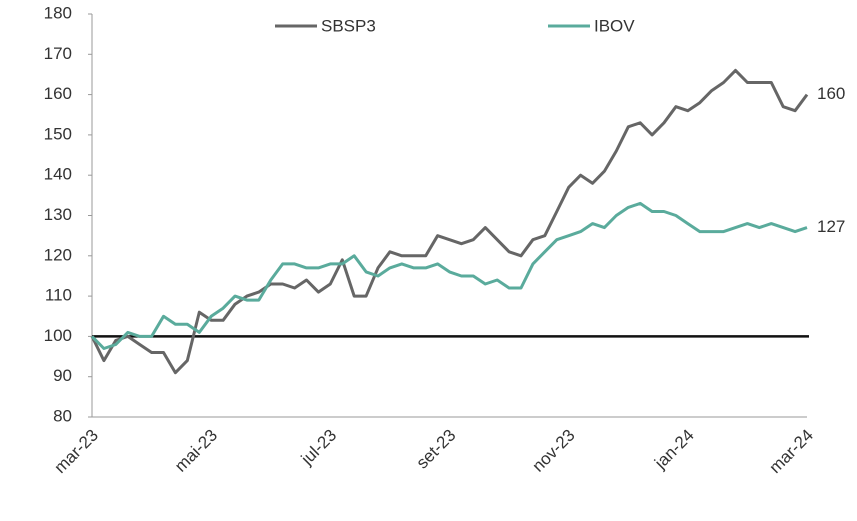  Describe the element at coordinates (319, 448) in the screenshot. I see `x-tick-label: jul-23` at that location.